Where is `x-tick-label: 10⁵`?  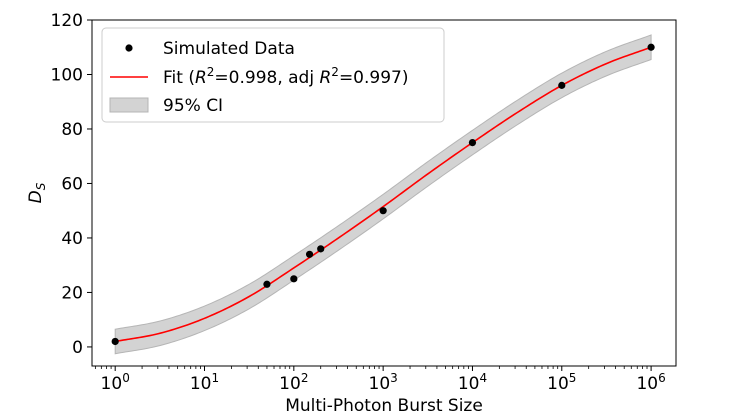 x-tick-label: 10⁵ is located at coordinates (561, 382).